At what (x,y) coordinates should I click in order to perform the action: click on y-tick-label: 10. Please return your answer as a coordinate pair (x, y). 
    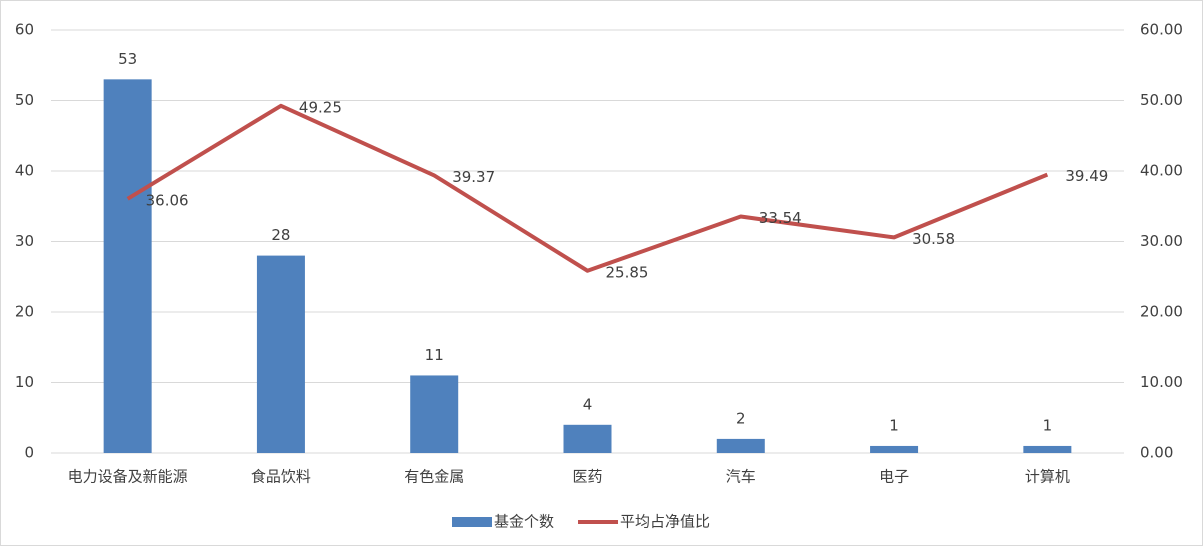
    Looking at the image, I should click on (24, 382).